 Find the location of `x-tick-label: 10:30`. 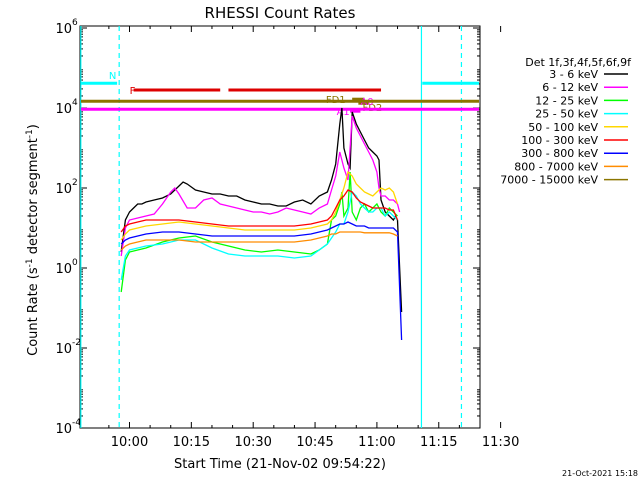

x-tick-label: 10:30 is located at coordinates (252, 442).